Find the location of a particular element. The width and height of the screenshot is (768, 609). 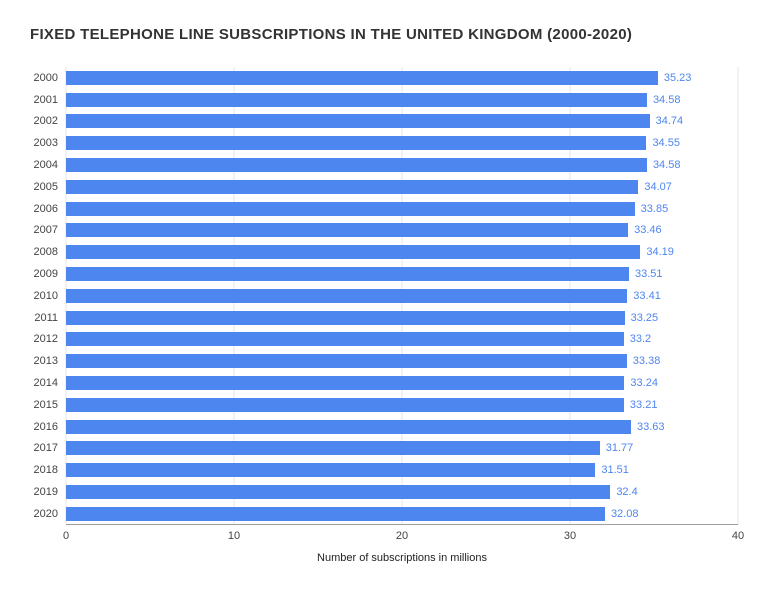

category-label: 2006 is located at coordinates (45, 208).